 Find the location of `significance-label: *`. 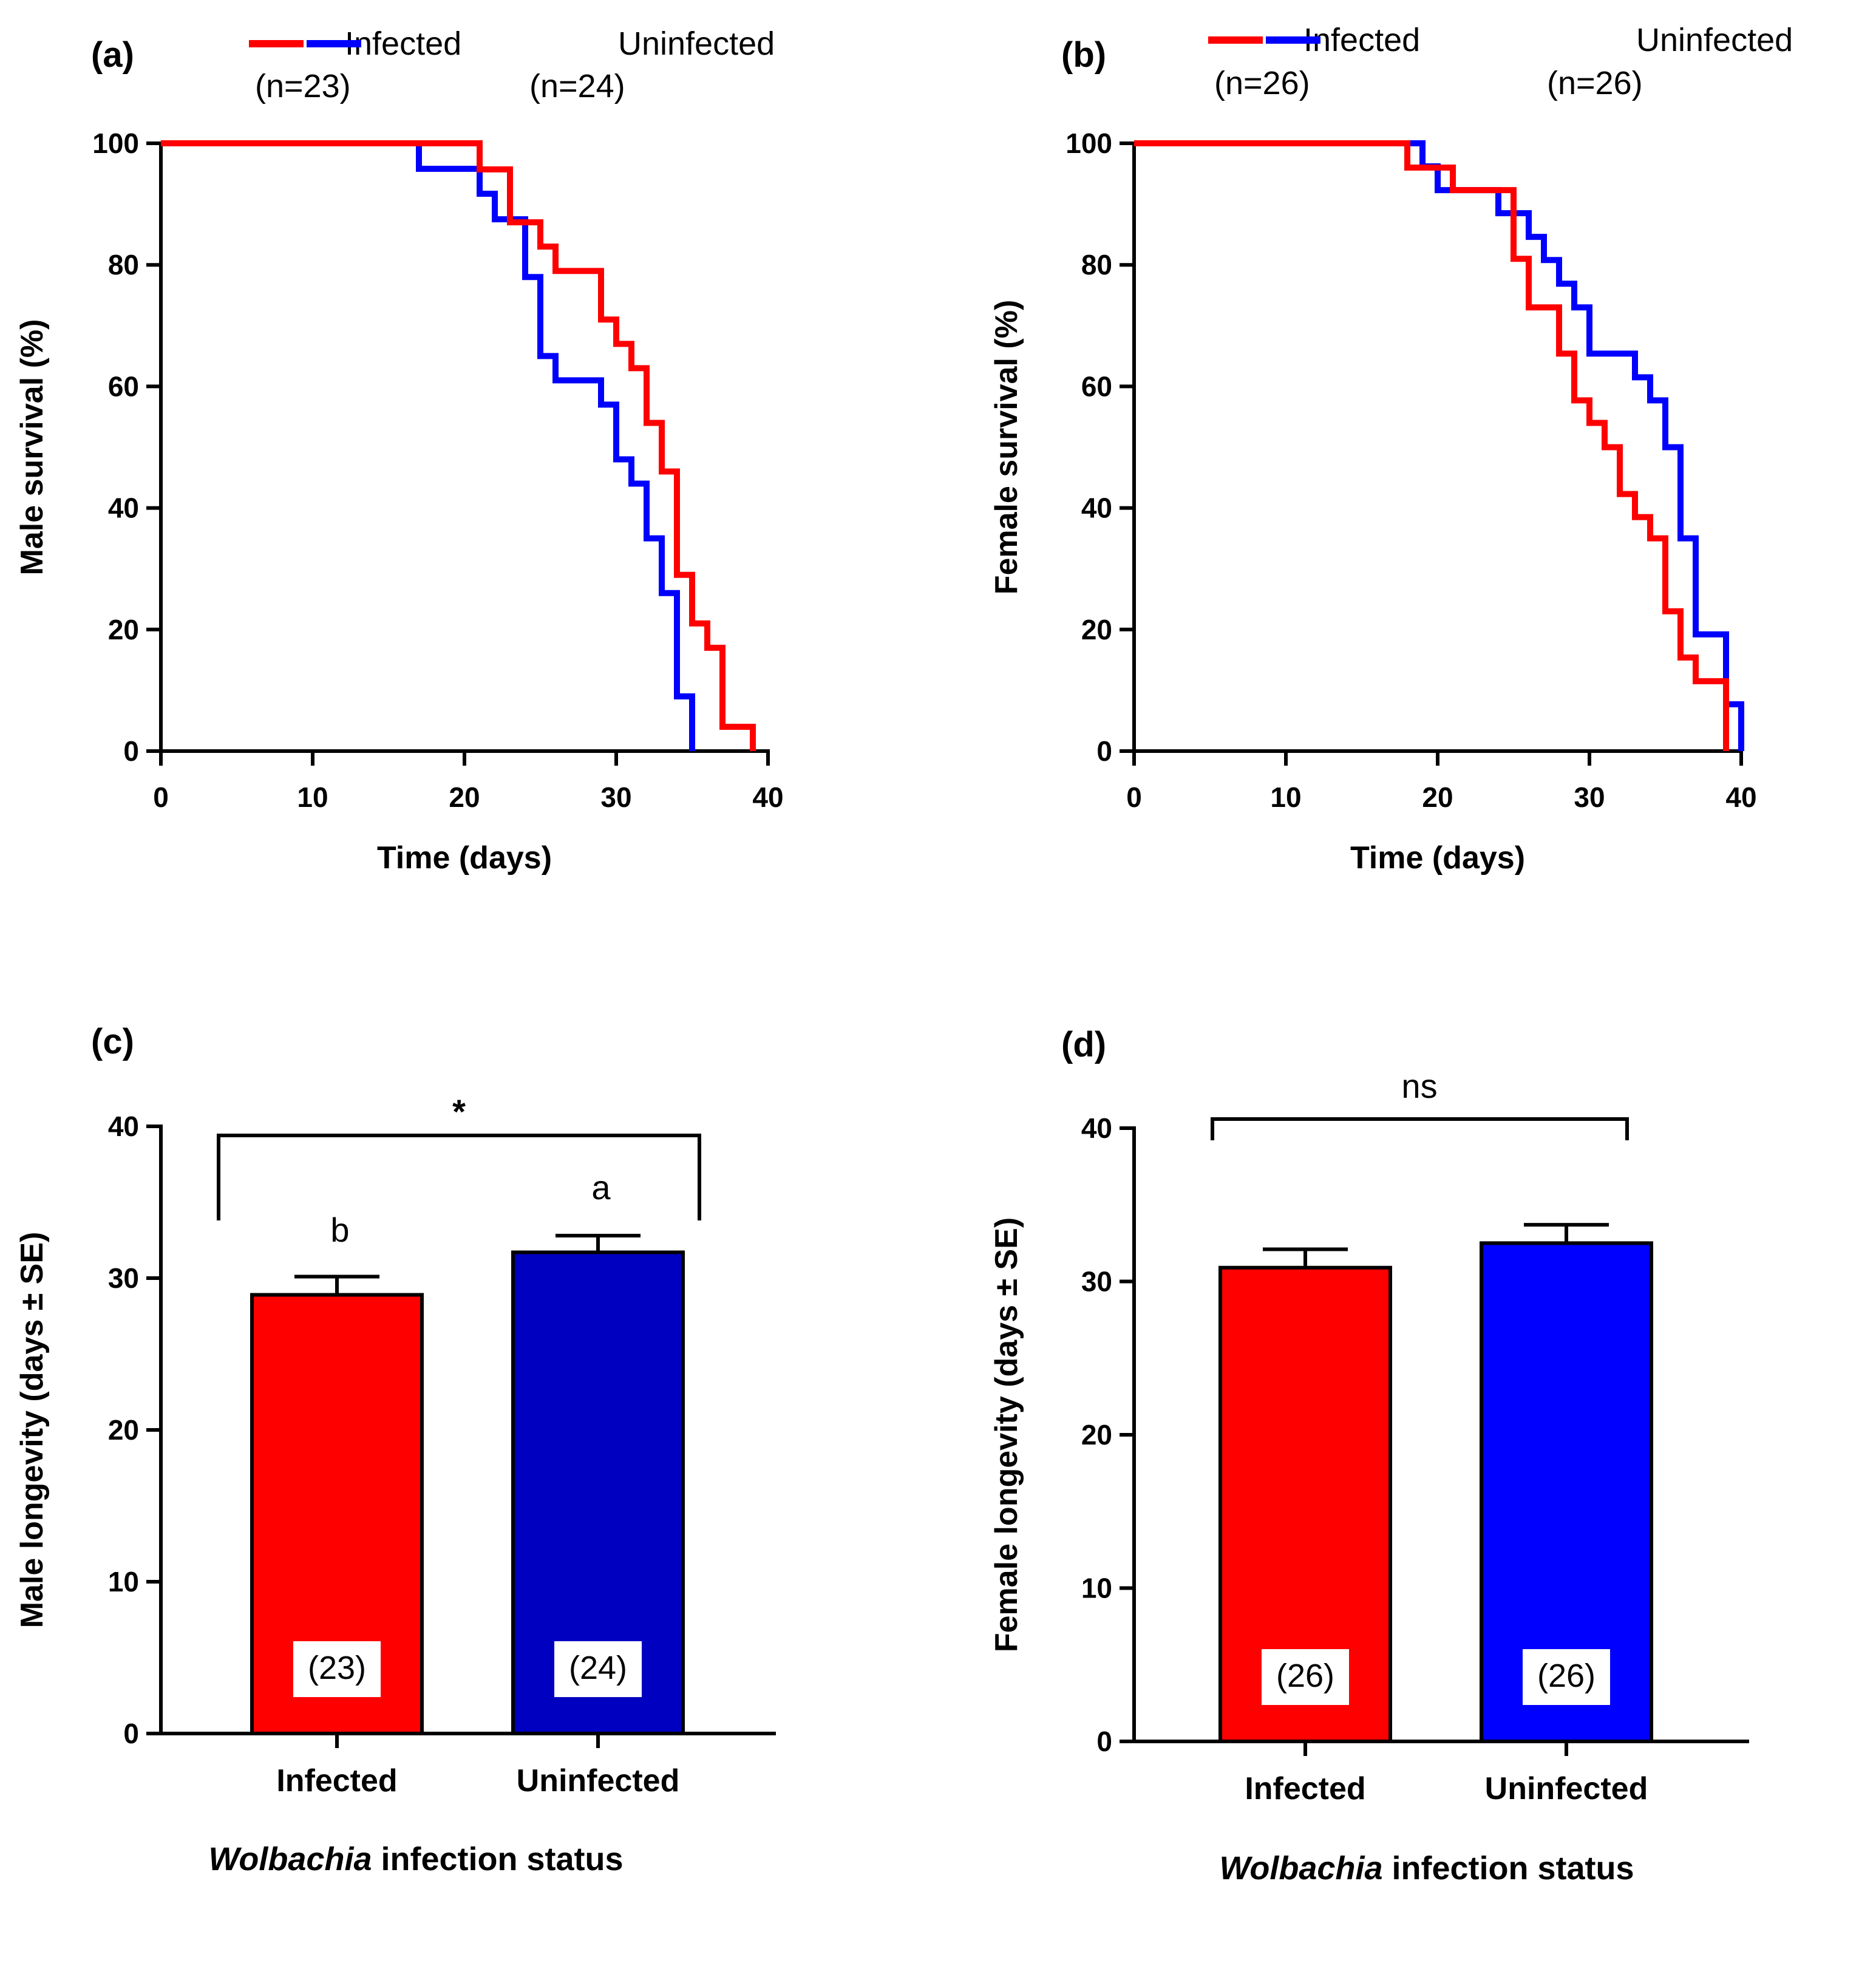

significance-label: * is located at coordinates (459, 1111).